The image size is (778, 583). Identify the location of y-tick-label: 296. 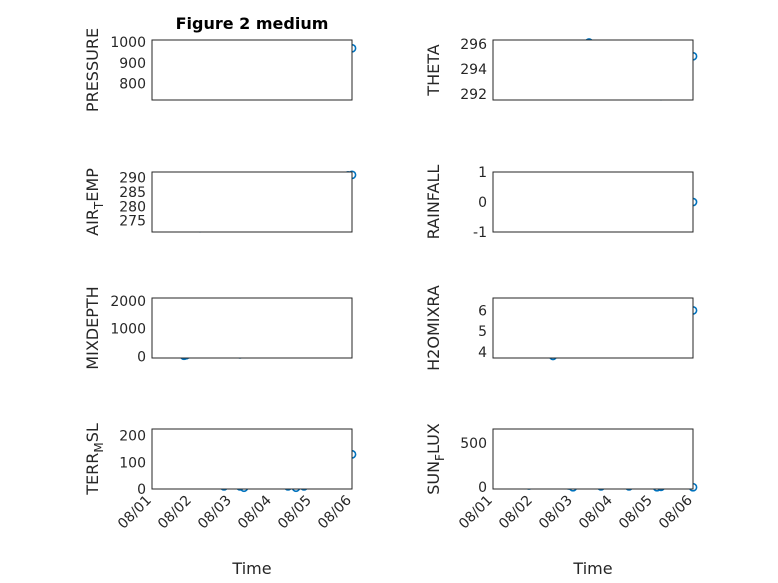
(473, 45).